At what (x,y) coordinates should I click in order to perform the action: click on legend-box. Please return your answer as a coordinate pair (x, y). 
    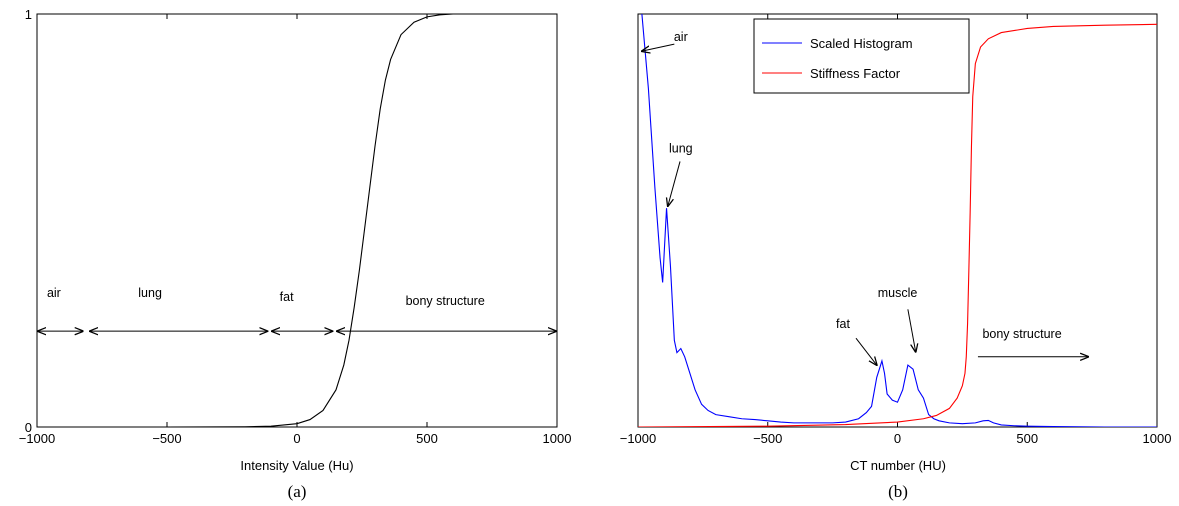
    Looking at the image, I should click on (861, 56).